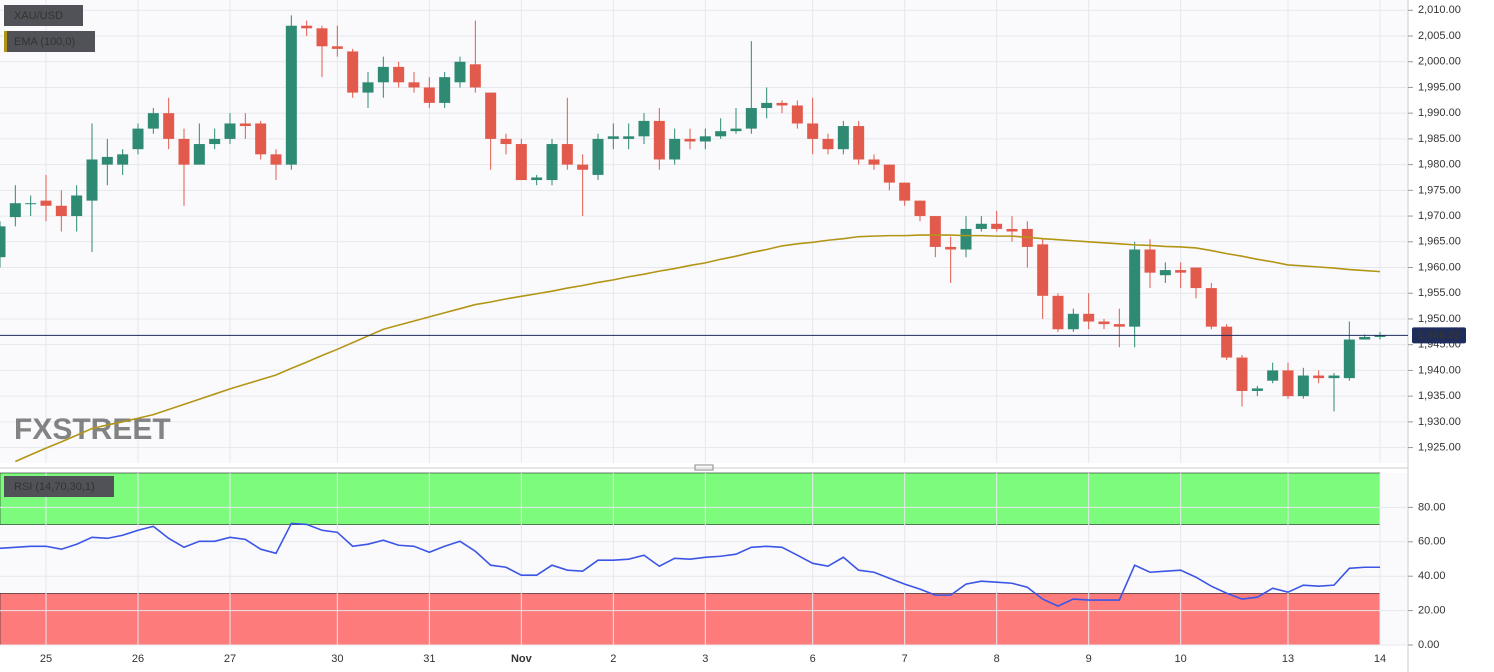 The image size is (1494, 672). I want to click on y-tick-label: 1,965.00, so click(1439, 242).